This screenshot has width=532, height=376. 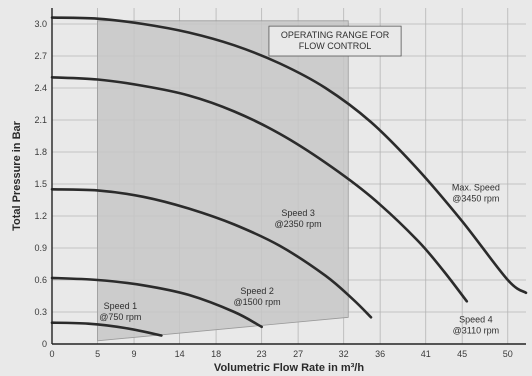 I want to click on y-tick-labels: 0 0.3 0.6 0.9 1.2 1.5 1.8 2.1 2.4 2.7 3.0, so click(x=40, y=184).